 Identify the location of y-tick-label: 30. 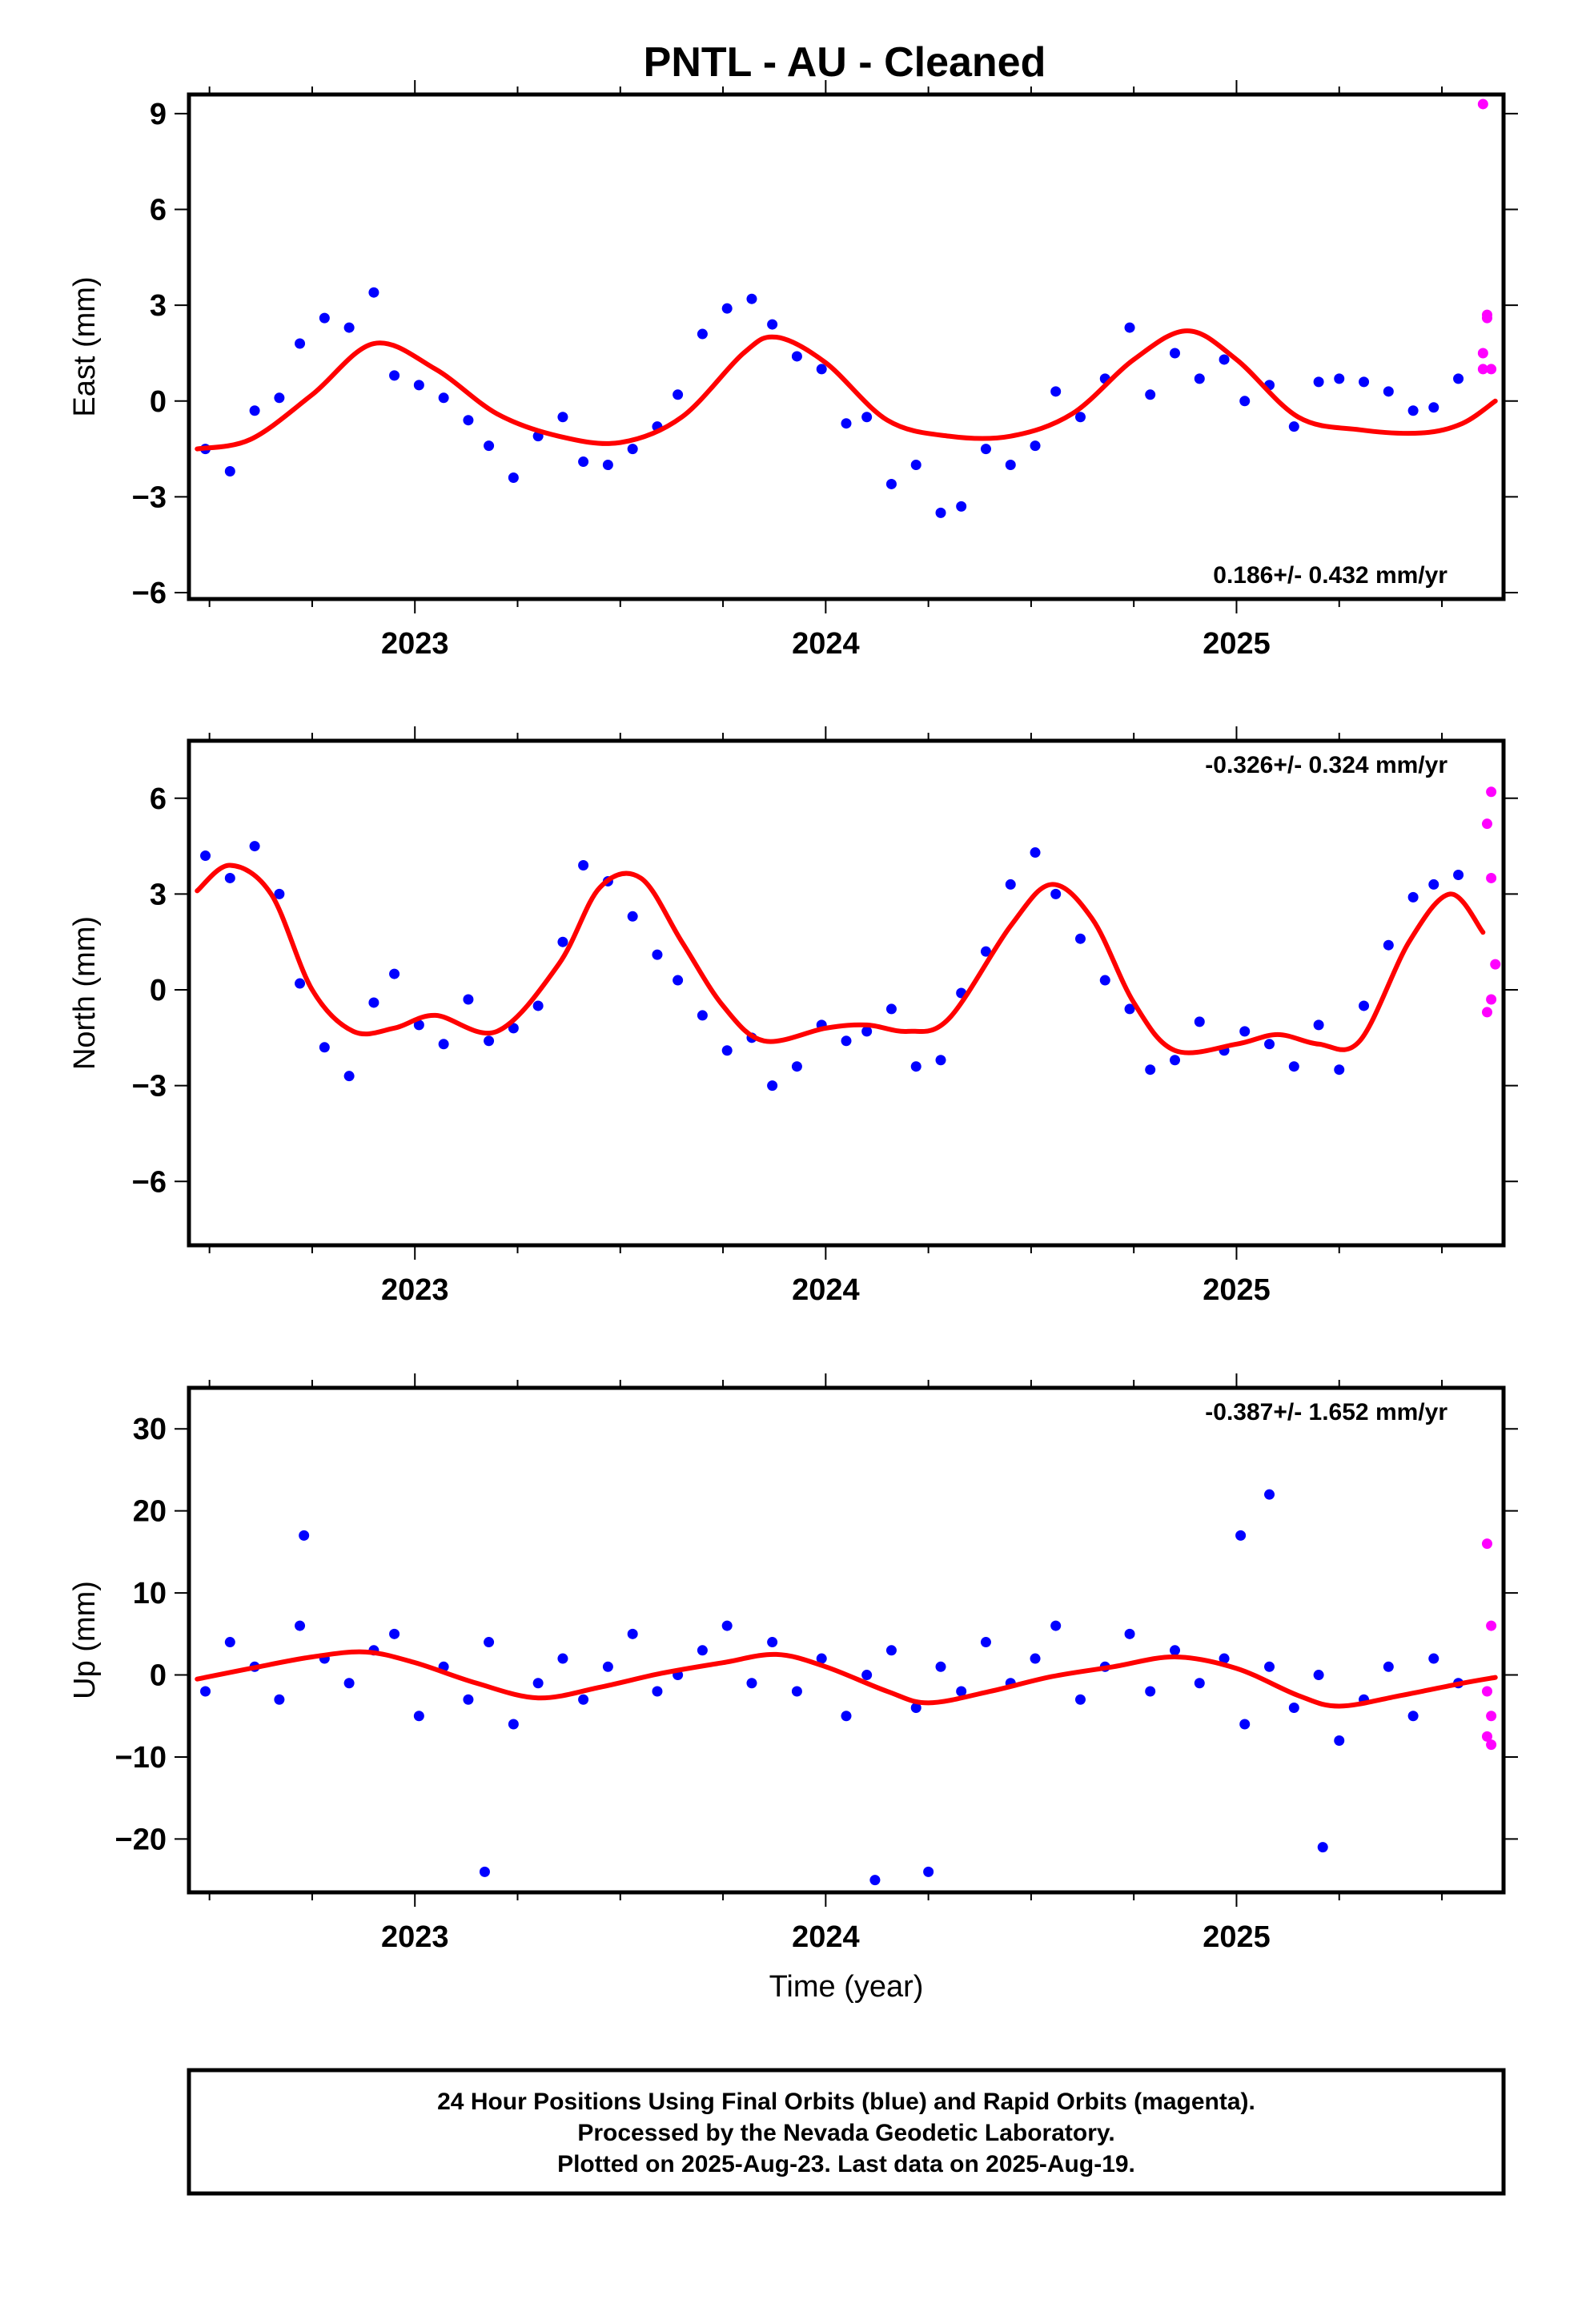
(150, 1429).